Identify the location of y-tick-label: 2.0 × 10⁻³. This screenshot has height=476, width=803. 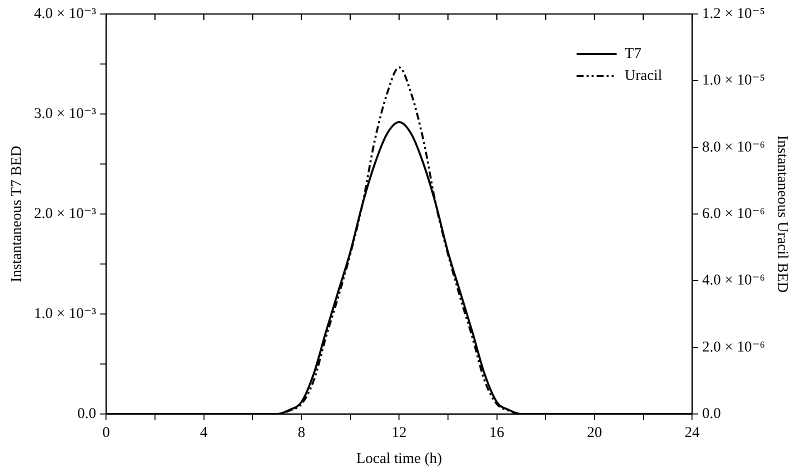
(65, 214).